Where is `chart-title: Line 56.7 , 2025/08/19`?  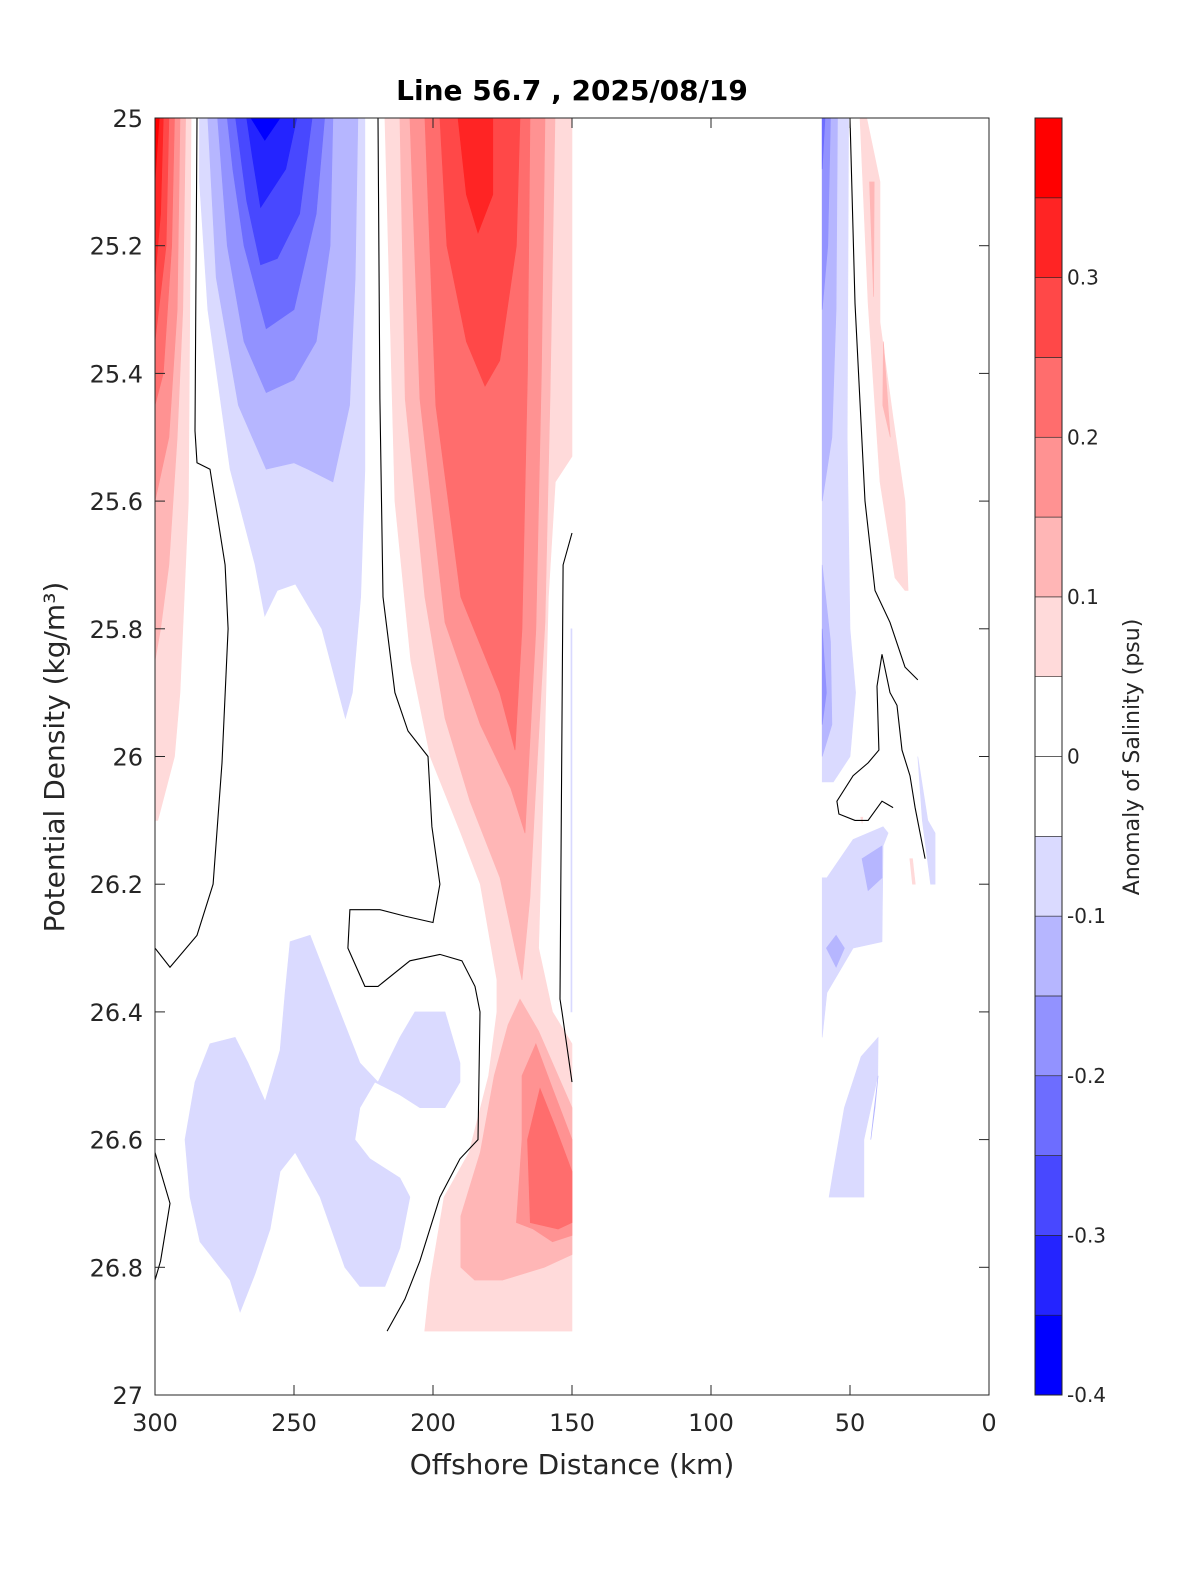
chart-title: Line 56.7 , 2025/08/19 is located at coordinates (572, 90).